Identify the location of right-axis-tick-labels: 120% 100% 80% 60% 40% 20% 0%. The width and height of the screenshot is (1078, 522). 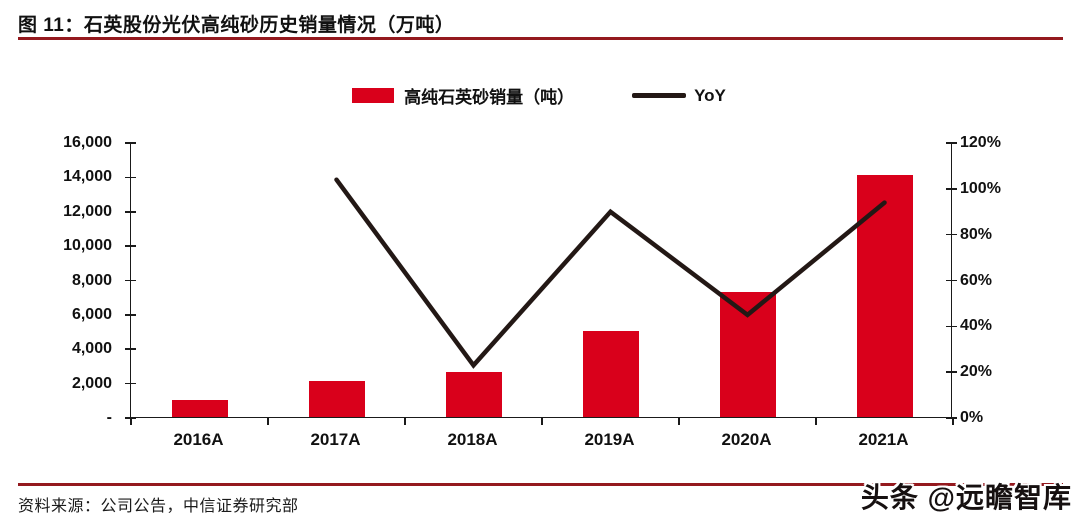
(1019, 280).